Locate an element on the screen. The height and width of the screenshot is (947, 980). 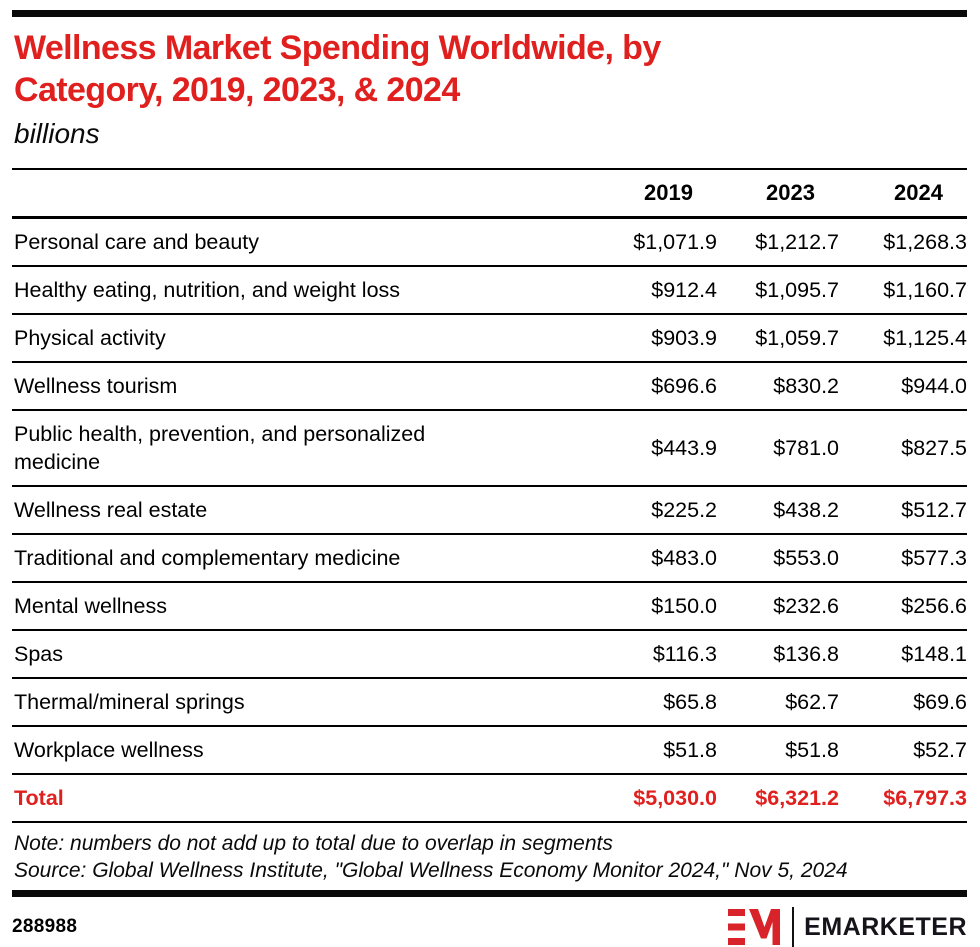
value-cell: $781.0 is located at coordinates (806, 448).